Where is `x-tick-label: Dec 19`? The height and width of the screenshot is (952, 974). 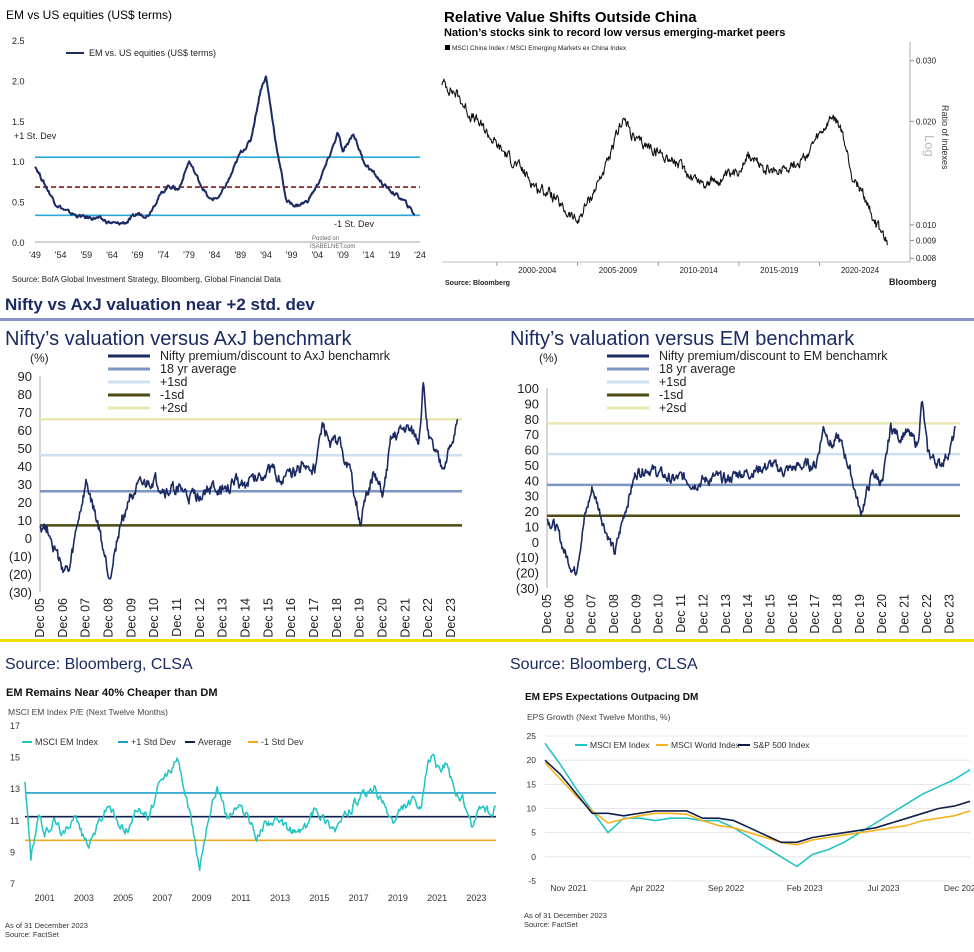
x-tick-label: Dec 19 is located at coordinates (360, 618).